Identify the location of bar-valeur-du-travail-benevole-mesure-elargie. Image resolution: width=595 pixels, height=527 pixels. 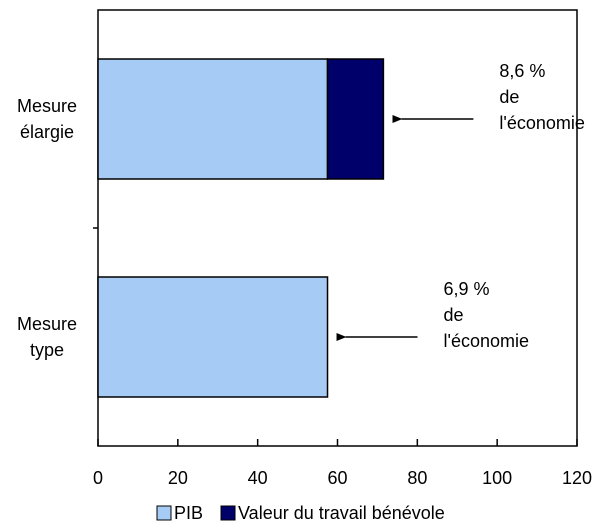
(356, 119).